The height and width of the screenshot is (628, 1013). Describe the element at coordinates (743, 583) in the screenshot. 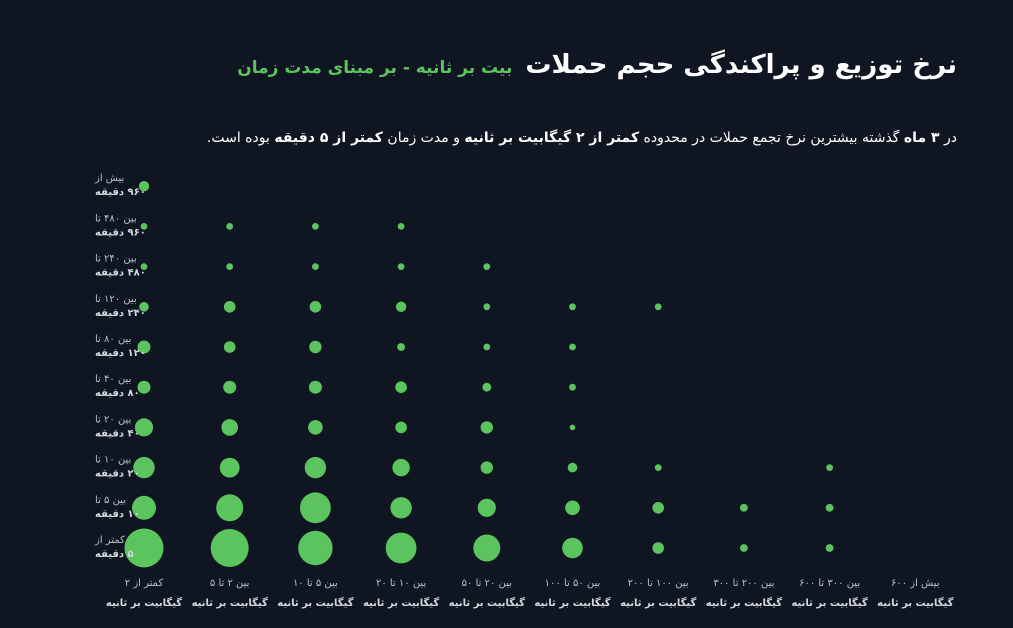

I see `x-tick-label: بین ۲۰۰ تا ۳۰۰` at that location.